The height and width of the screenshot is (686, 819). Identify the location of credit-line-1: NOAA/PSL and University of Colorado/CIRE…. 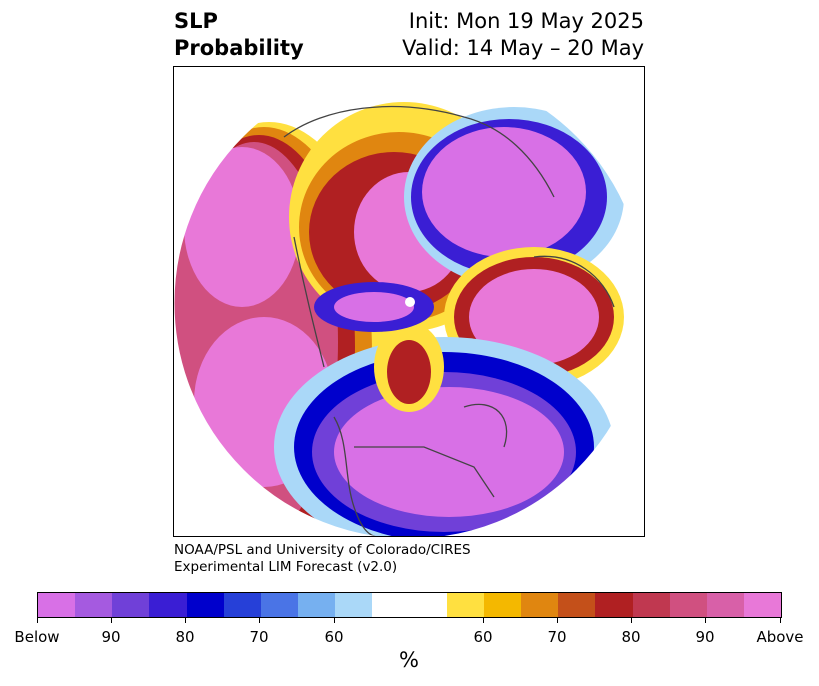
(322, 550).